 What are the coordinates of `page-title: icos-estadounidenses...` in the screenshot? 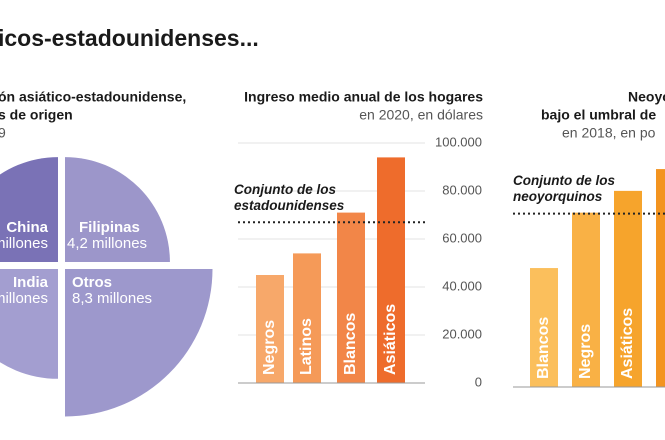 It's located at (129, 38).